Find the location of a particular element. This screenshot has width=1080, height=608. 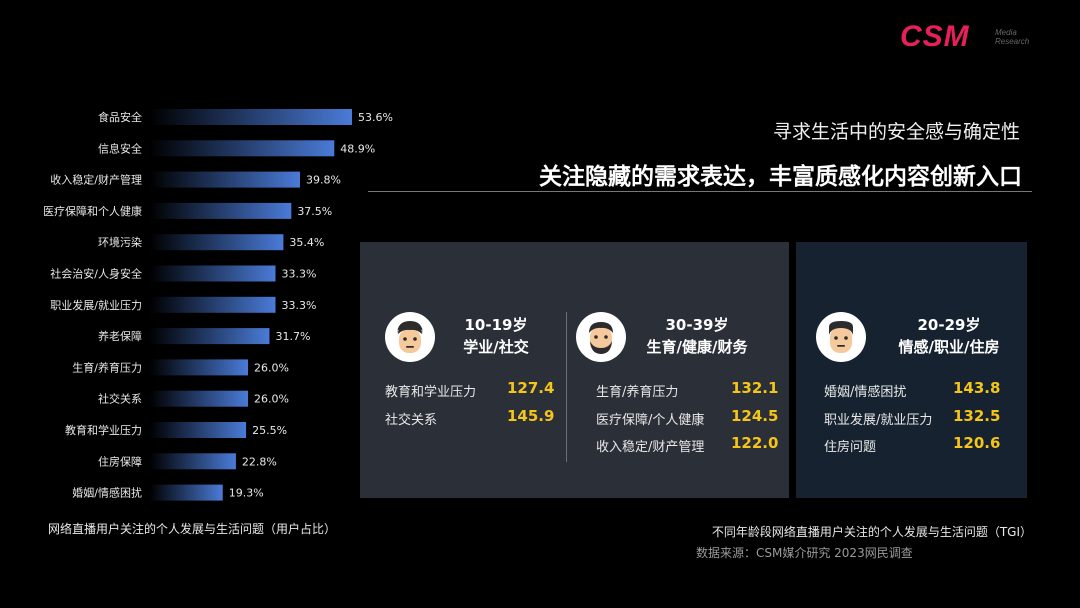

group-age: 20-29岁 is located at coordinates (949, 325).